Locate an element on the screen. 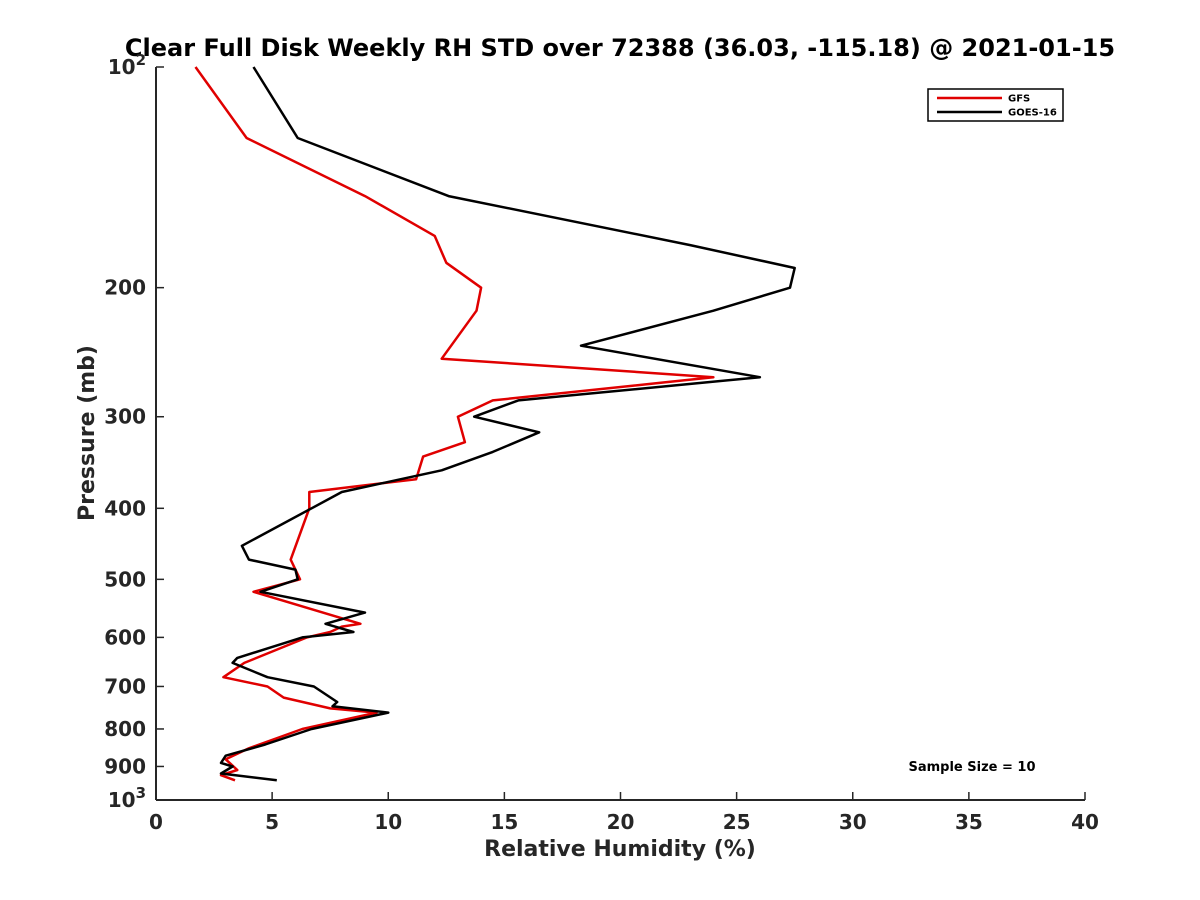 The width and height of the screenshot is (1200, 900). x-ticks: 0 5 10 15 20 25 30 35 40 is located at coordinates (624, 813).